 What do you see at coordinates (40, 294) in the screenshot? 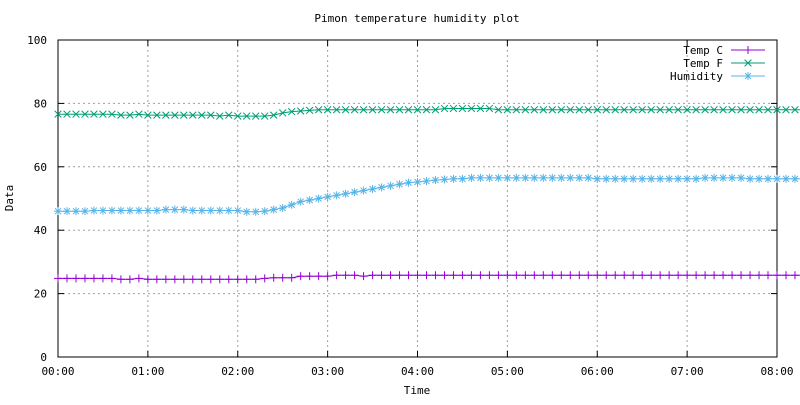
I see `y-tick-label: 20` at bounding box center [40, 294].